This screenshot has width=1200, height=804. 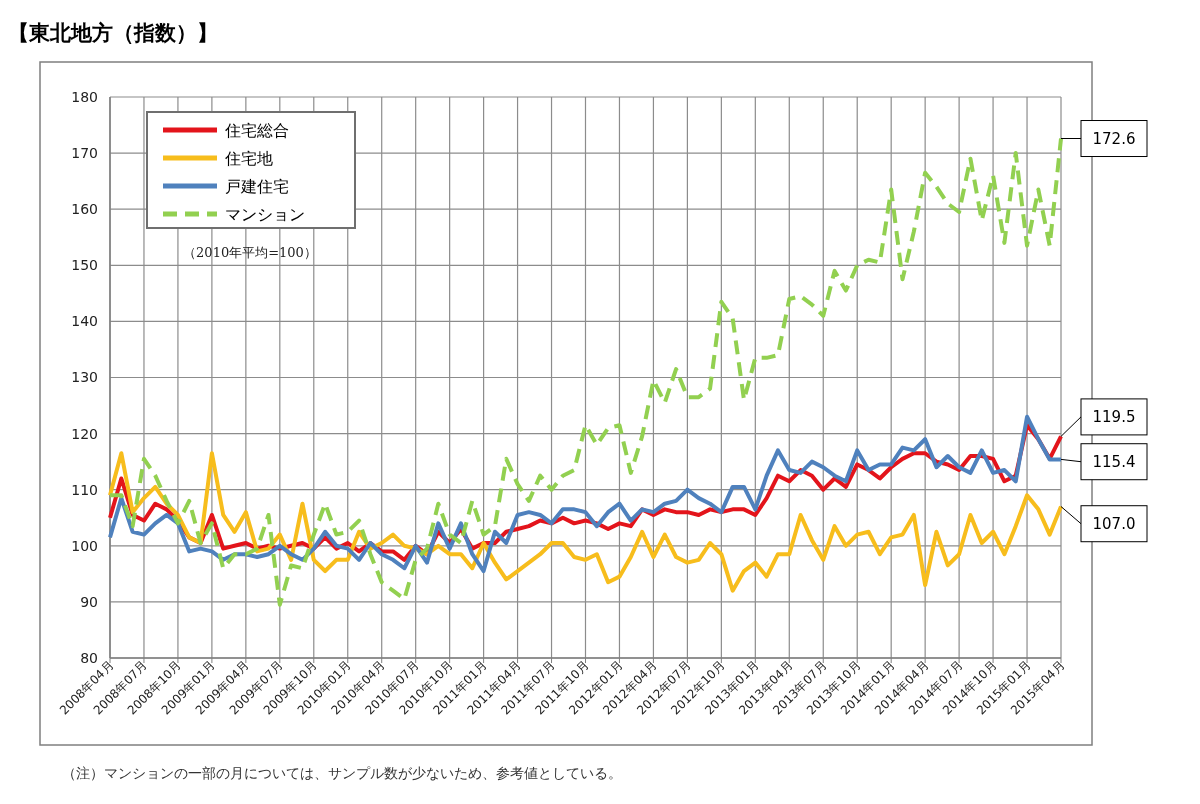 What do you see at coordinates (248, 158) in the screenshot?
I see `legend-label: 住宅地` at bounding box center [248, 158].